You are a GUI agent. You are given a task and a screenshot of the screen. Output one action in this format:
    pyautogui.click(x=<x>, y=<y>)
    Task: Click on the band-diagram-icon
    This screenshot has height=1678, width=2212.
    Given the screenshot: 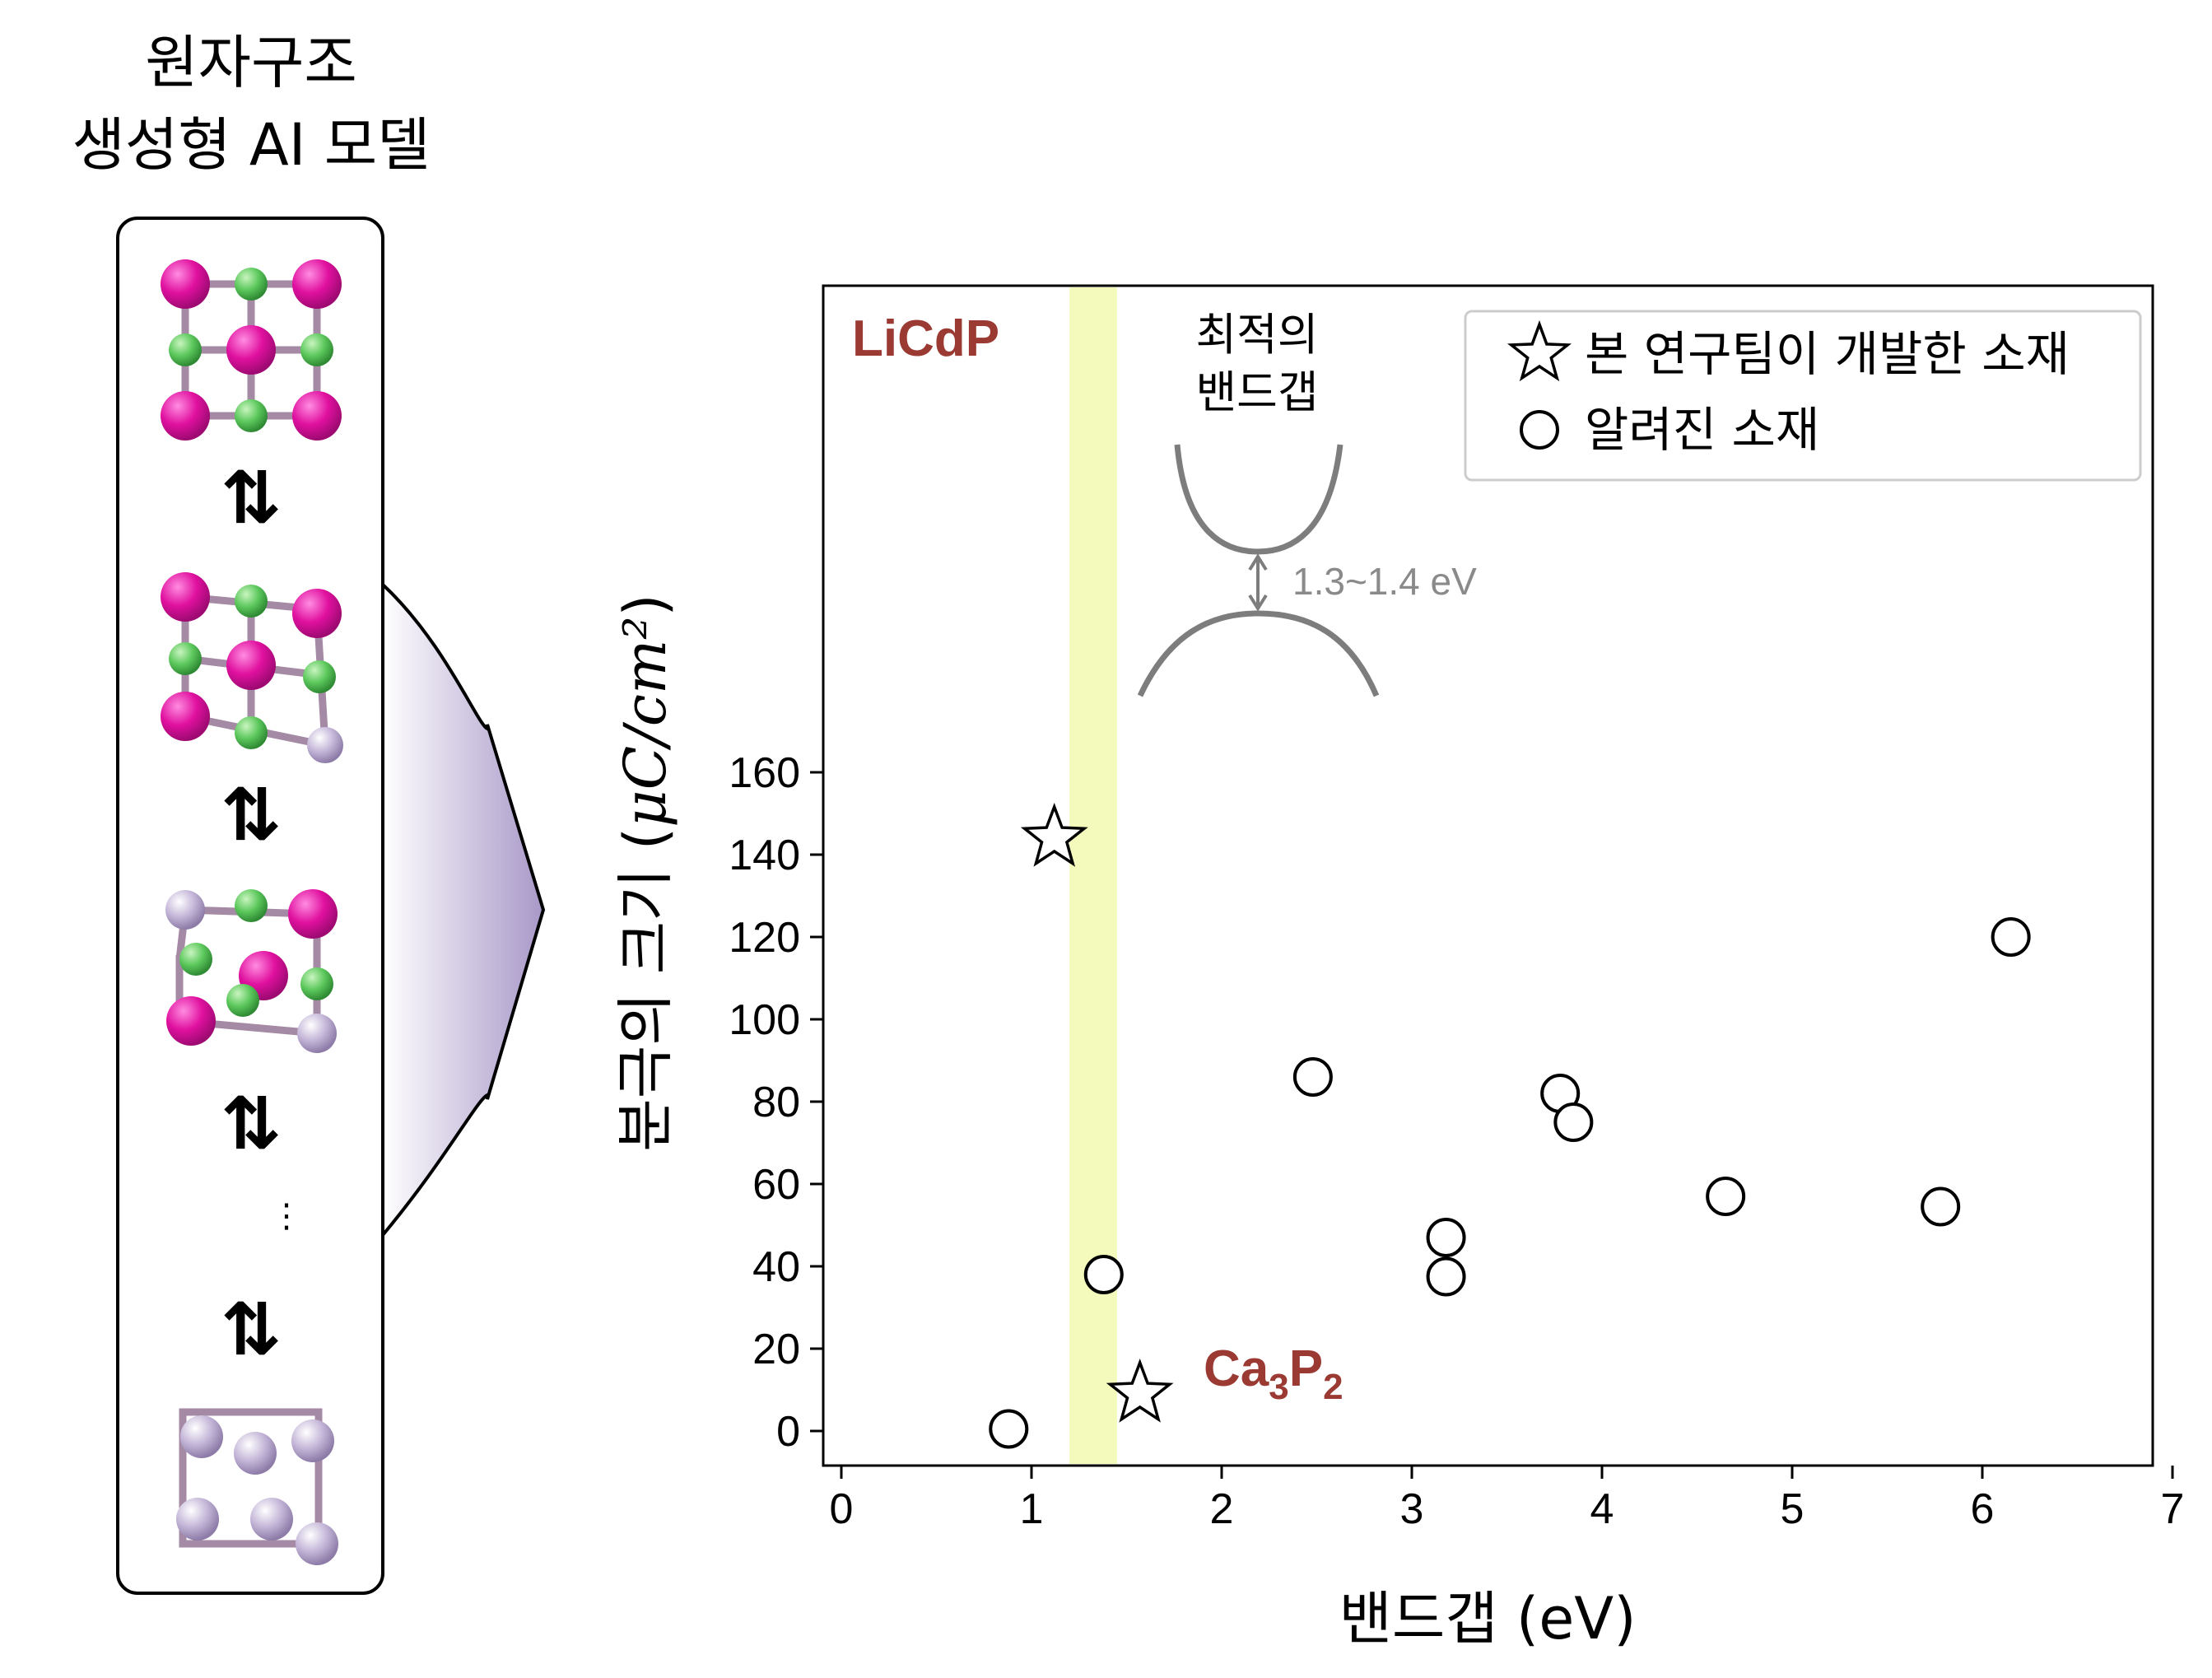 What is the action you would take?
    pyautogui.click(x=1258, y=570)
    